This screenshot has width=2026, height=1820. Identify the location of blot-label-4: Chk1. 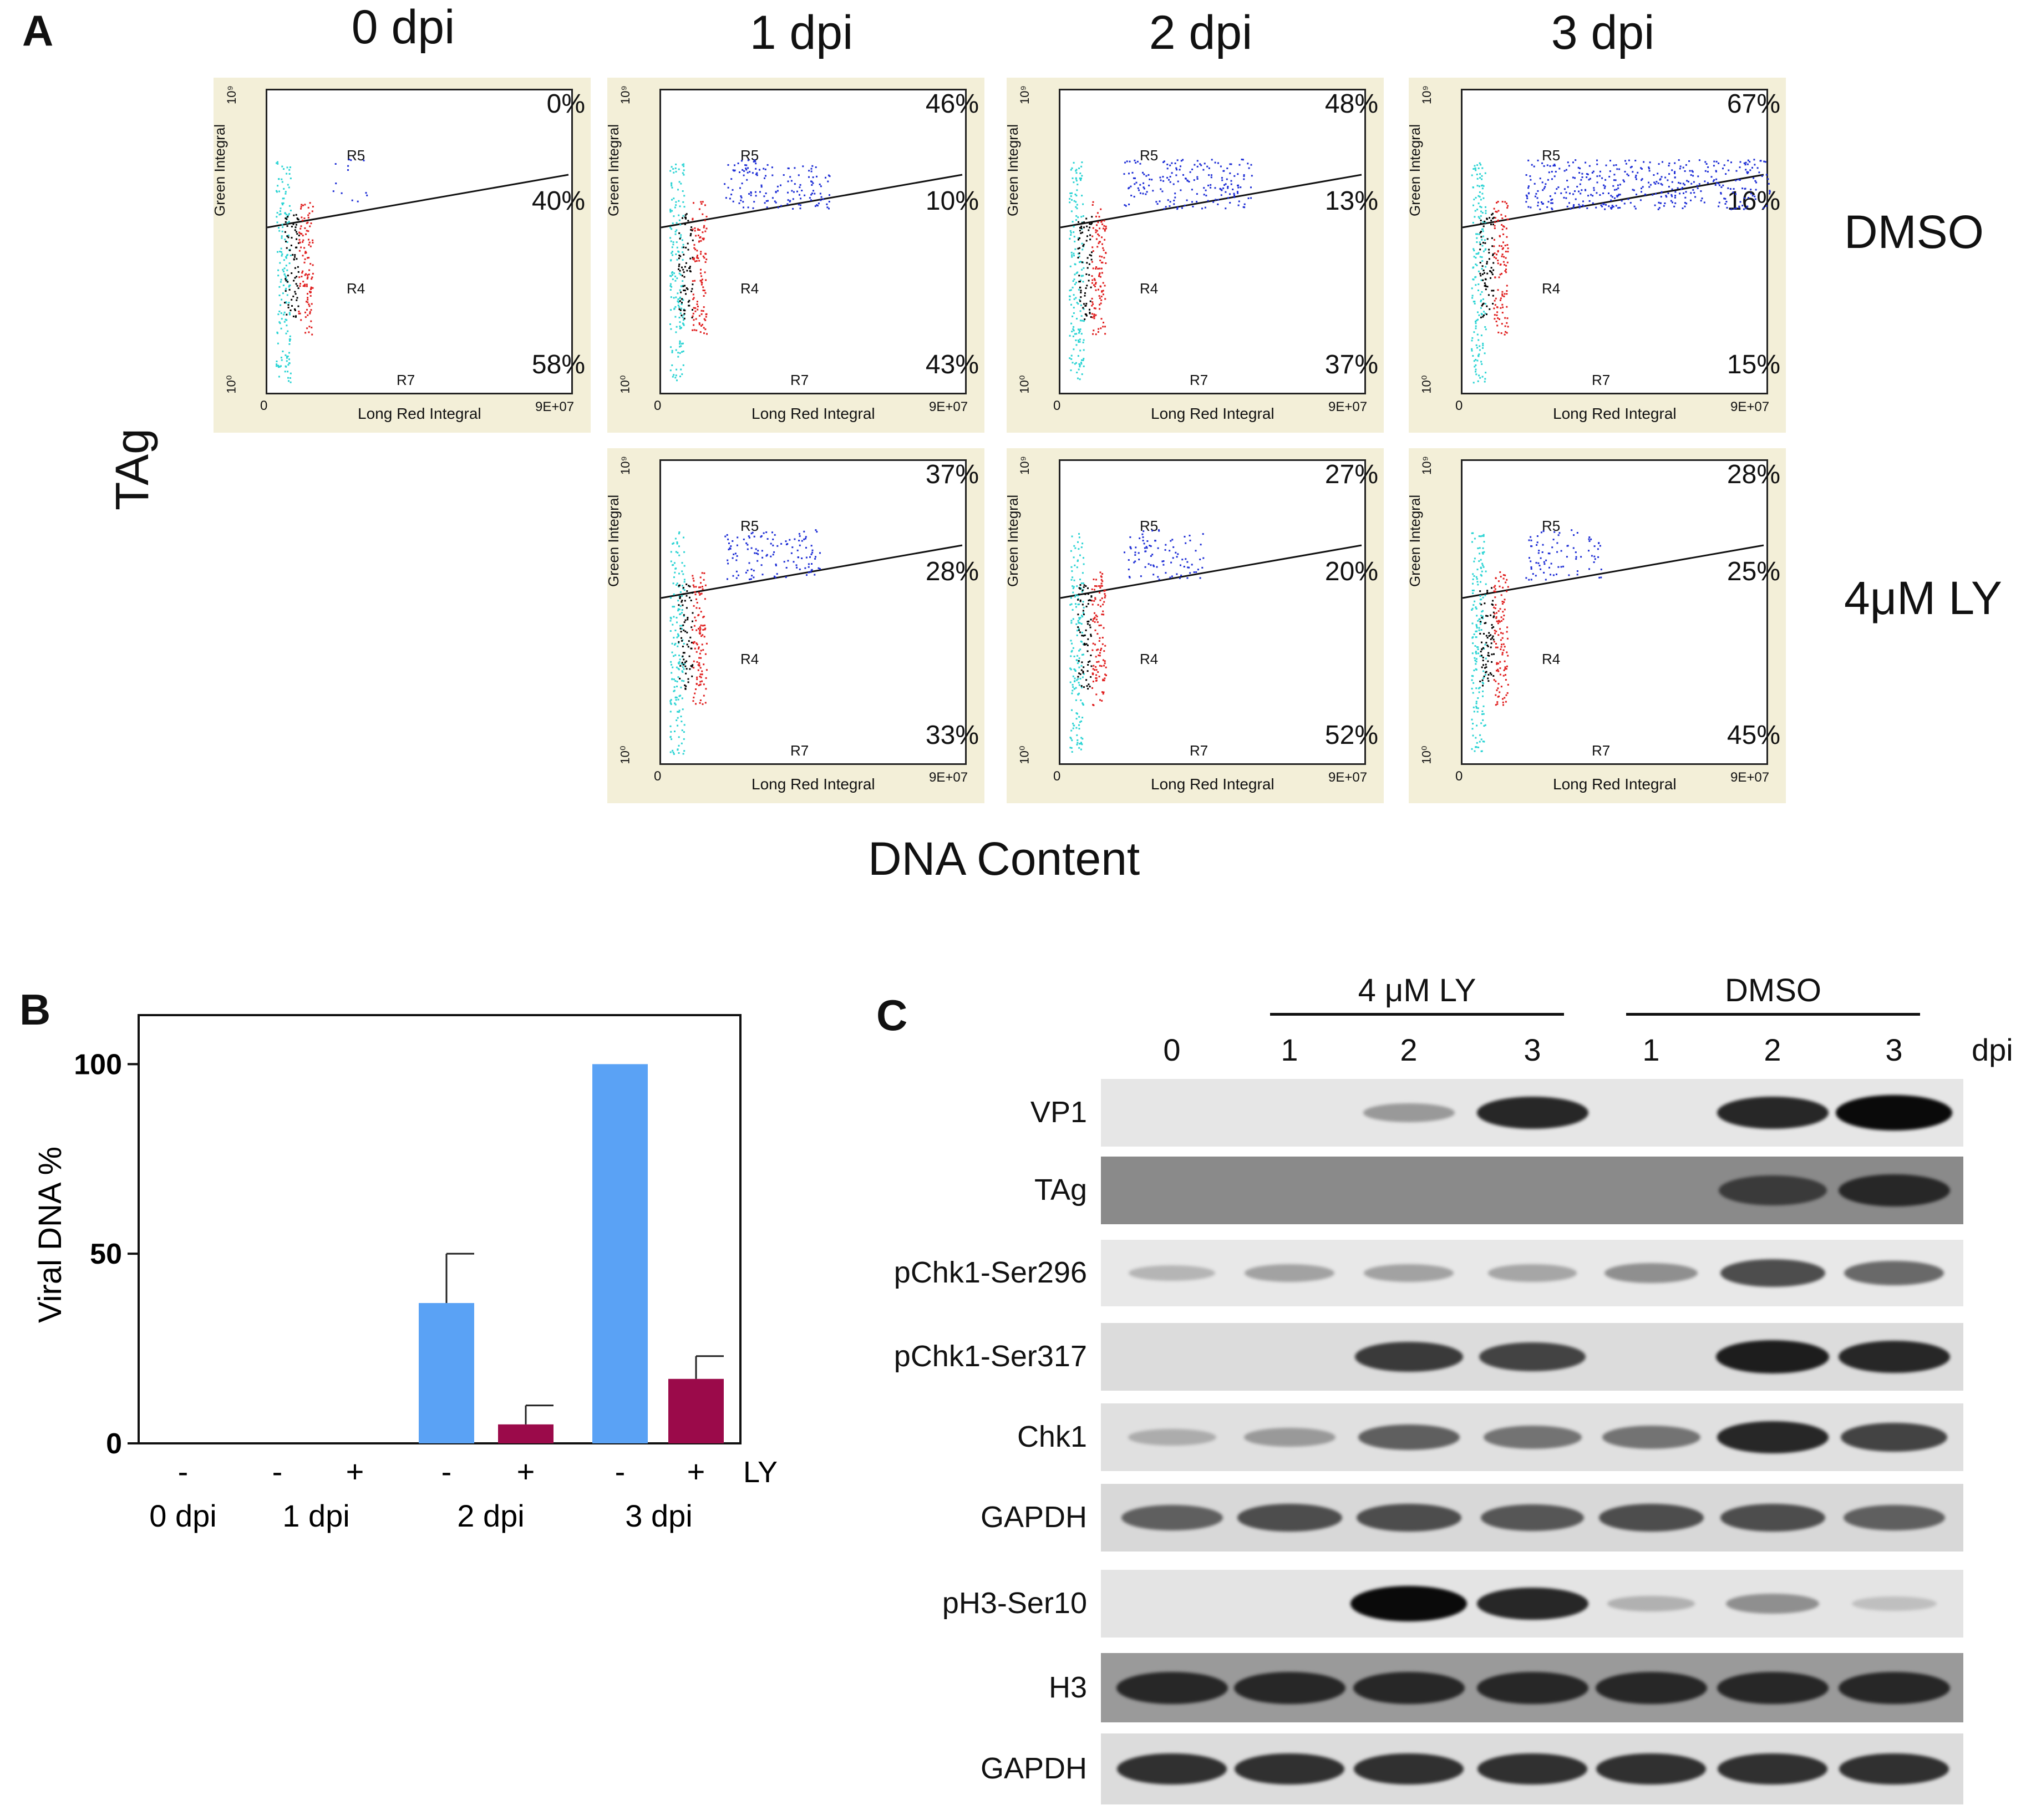
(1052, 1437).